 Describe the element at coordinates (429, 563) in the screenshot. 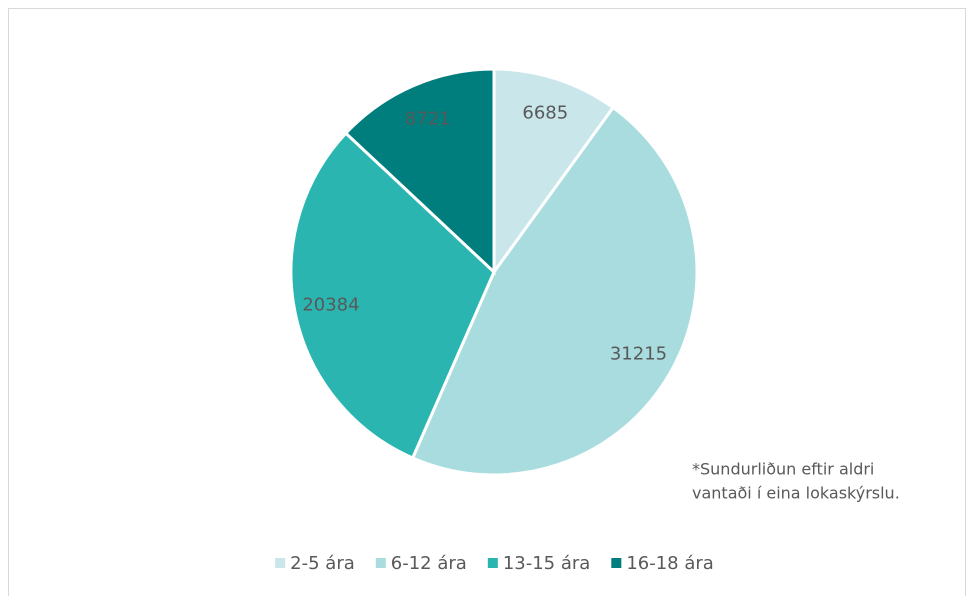

I see `legend-label: 6-12 ára` at that location.